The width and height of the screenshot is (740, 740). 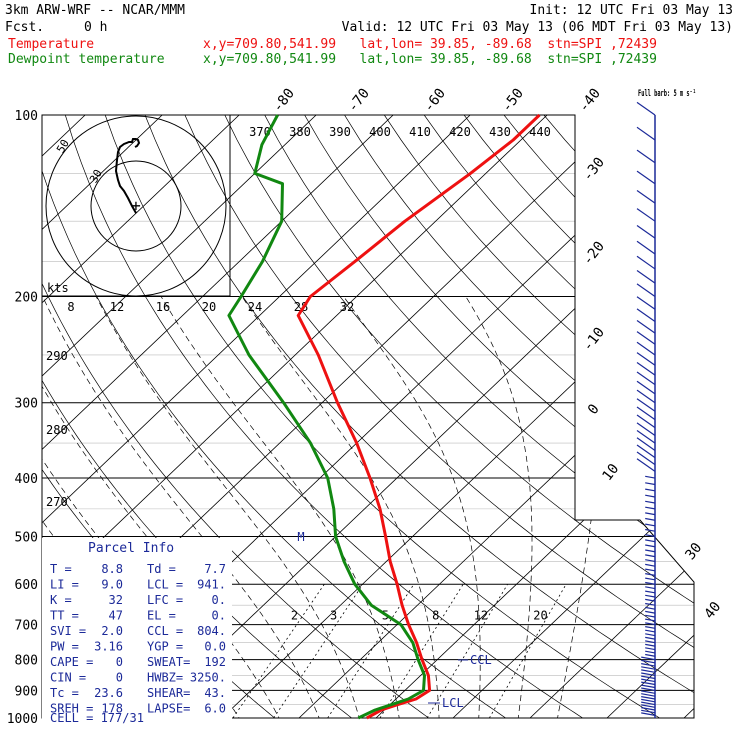 I want to click on theta-label: 270, so click(x=57, y=502).